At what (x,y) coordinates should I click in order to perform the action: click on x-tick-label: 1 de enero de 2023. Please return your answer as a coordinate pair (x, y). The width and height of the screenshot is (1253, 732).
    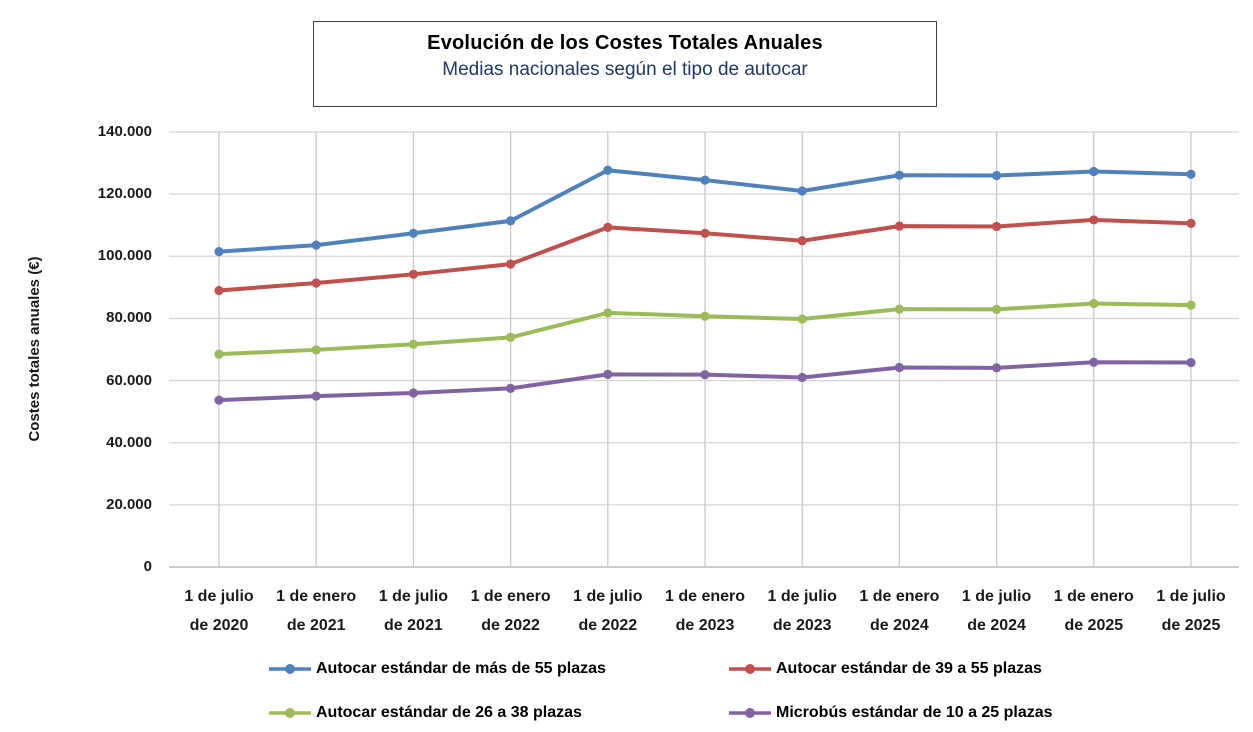
    Looking at the image, I should click on (705, 611).